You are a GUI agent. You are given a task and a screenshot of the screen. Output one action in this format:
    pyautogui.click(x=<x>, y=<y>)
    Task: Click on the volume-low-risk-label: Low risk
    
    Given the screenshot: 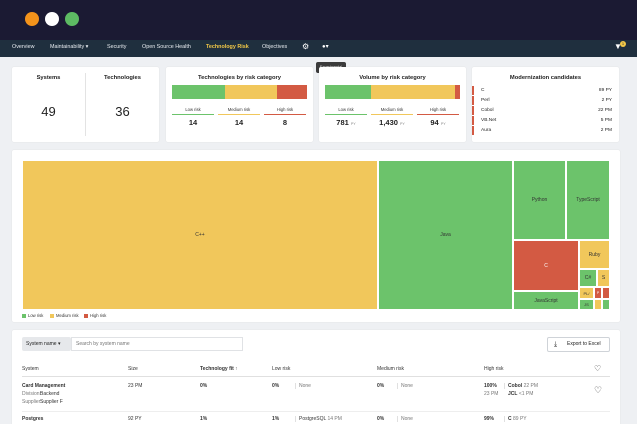 What is the action you would take?
    pyautogui.click(x=346, y=111)
    